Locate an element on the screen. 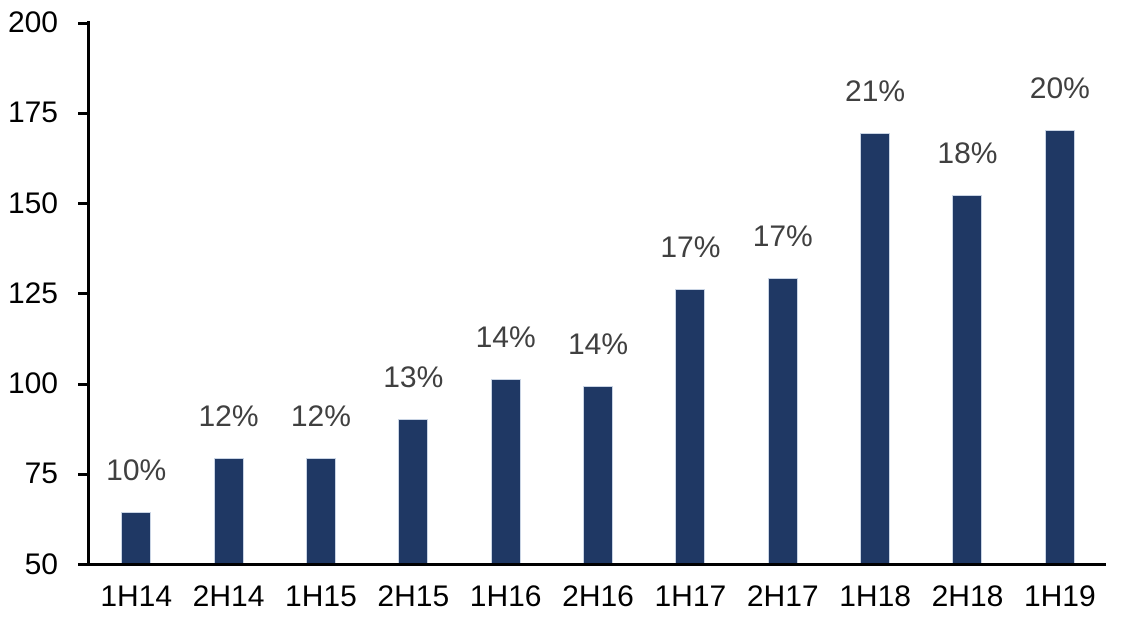 The width and height of the screenshot is (1129, 641). x-axis-line is located at coordinates (596, 564).